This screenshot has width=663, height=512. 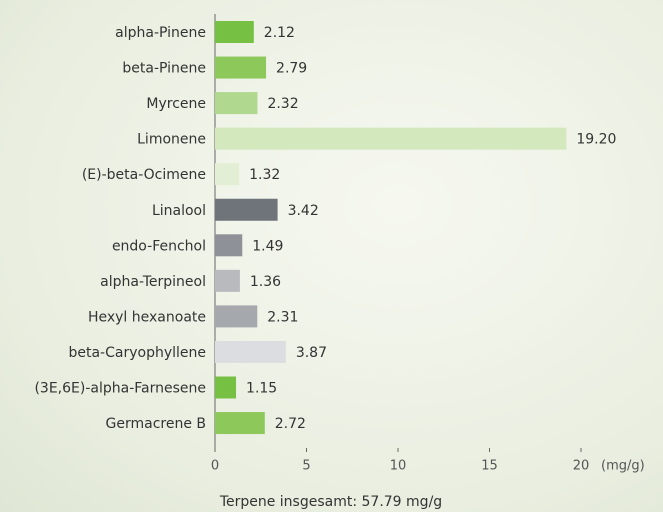 I want to click on value-label: 1.49, so click(x=267, y=246).